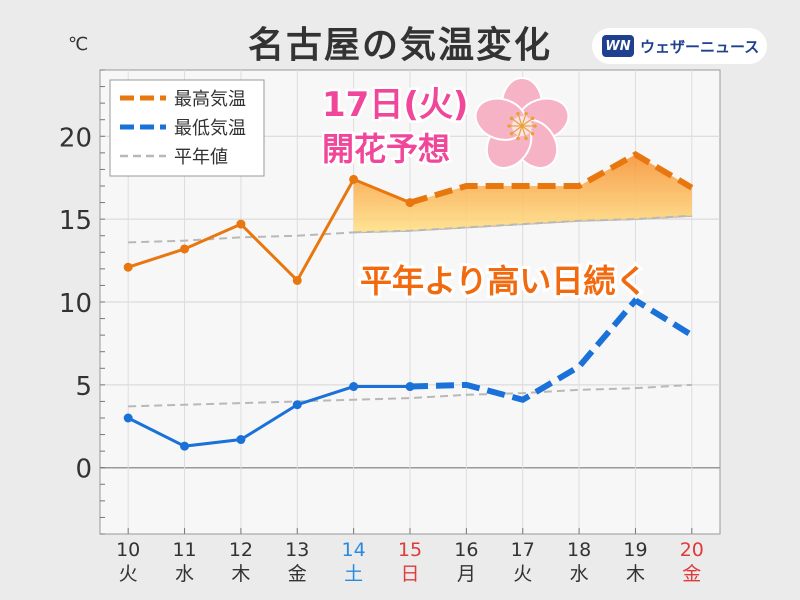  I want to click on y-tick-label: 20, so click(75, 138).